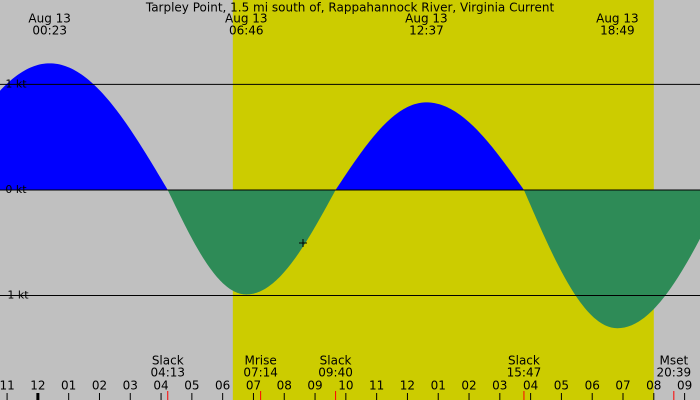 The height and width of the screenshot is (400, 700). Describe the element at coordinates (16, 83) in the screenshot. I see `y-tick-label: 1 kt` at that location.